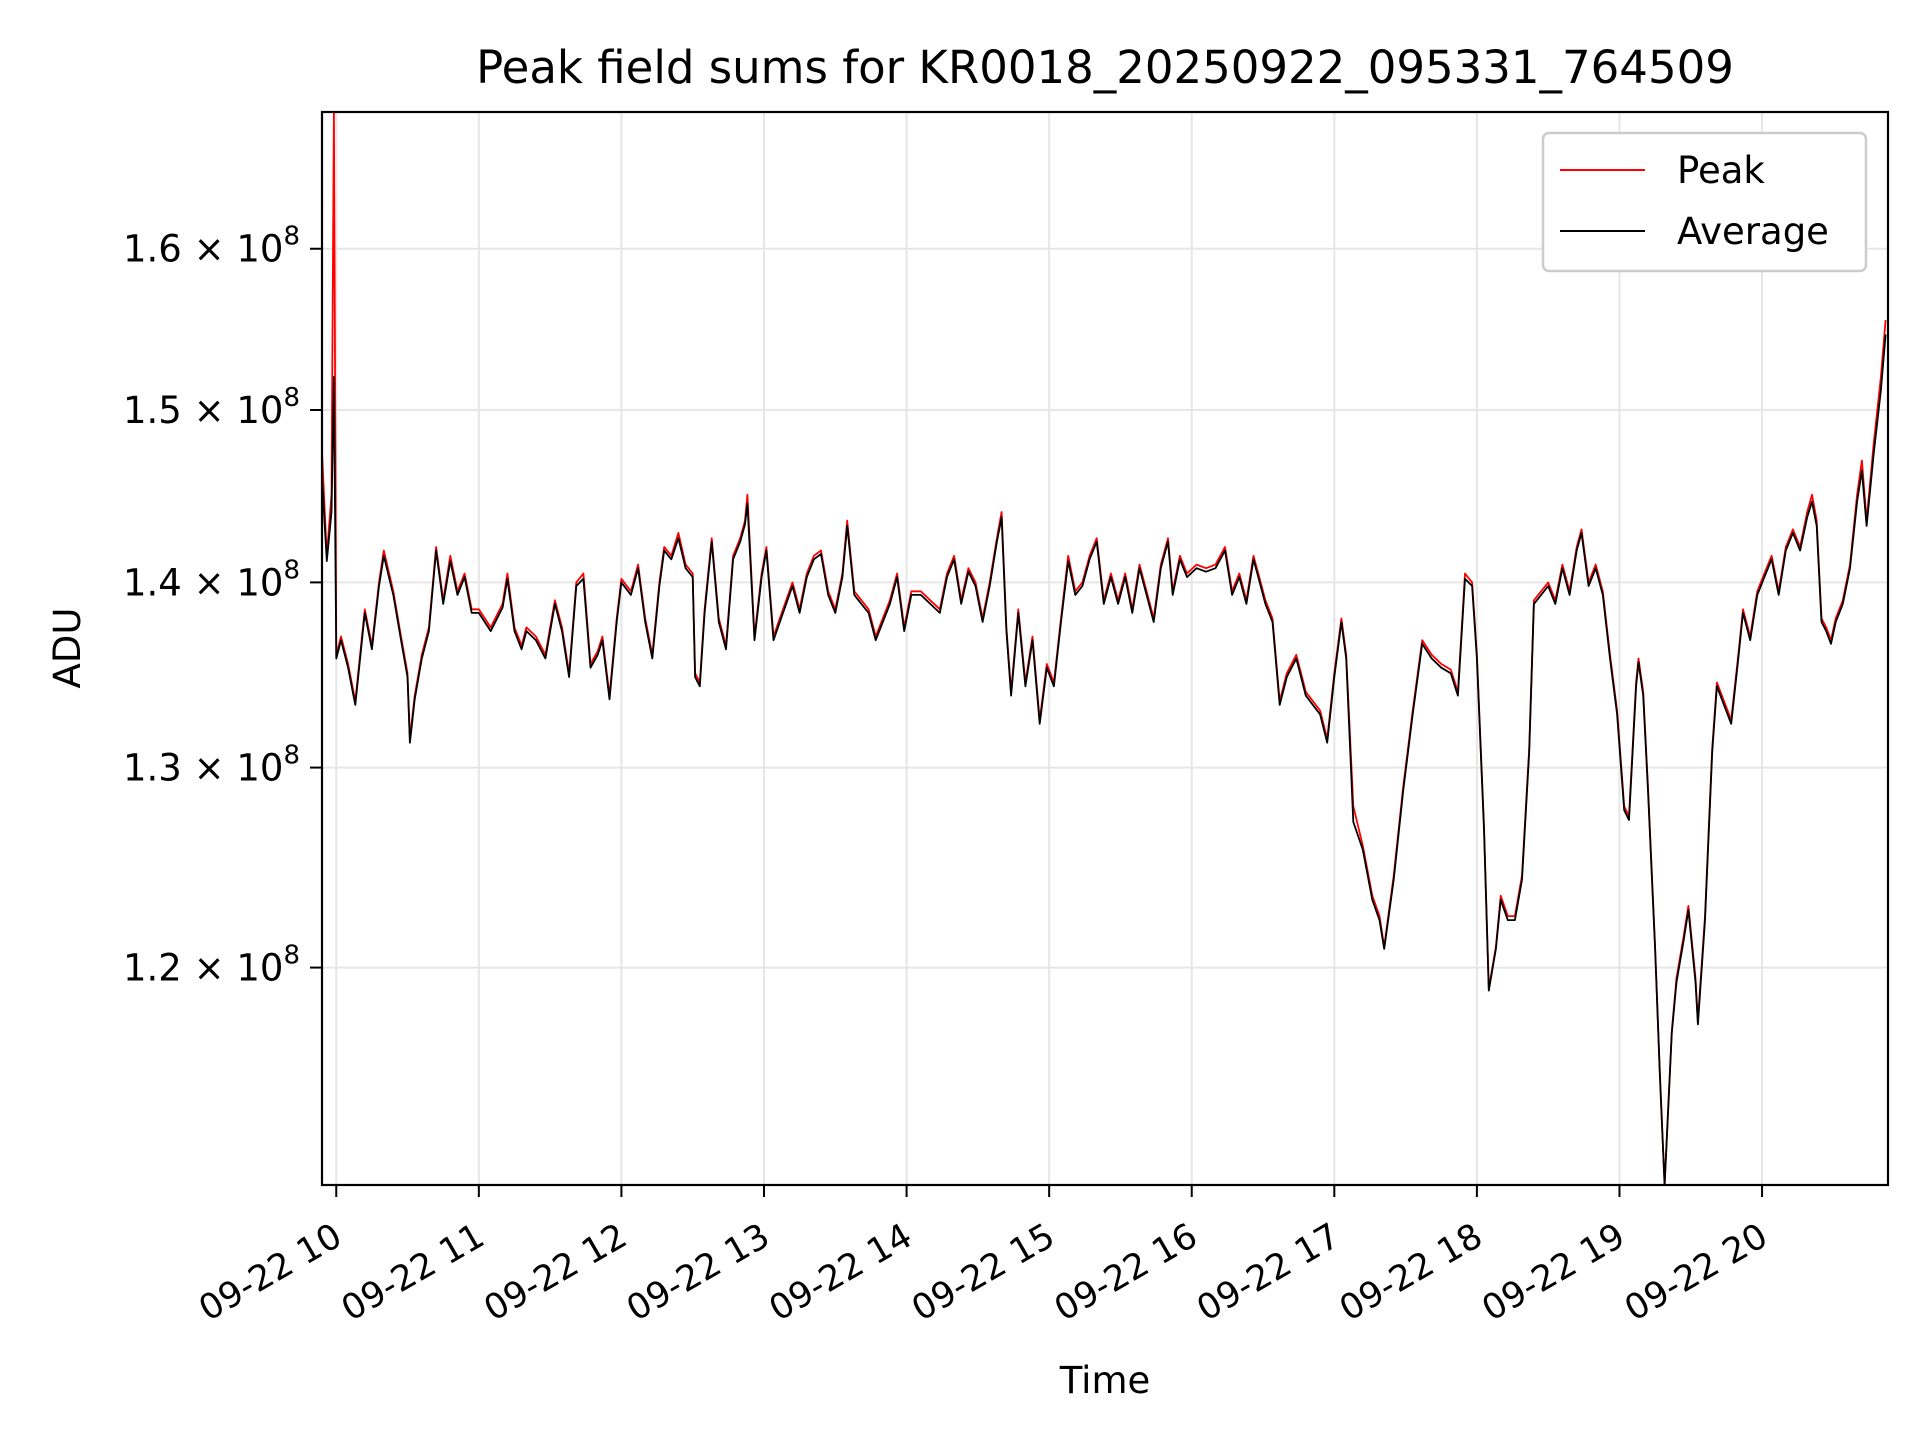 This screenshot has height=1440, width=1920. I want to click on legend: Peak Average, so click(1704, 202).